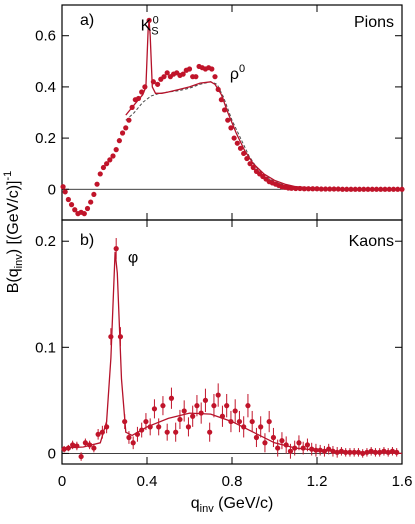 The image size is (415, 524). I want to click on x-tick-label: 1.2, so click(317, 481).